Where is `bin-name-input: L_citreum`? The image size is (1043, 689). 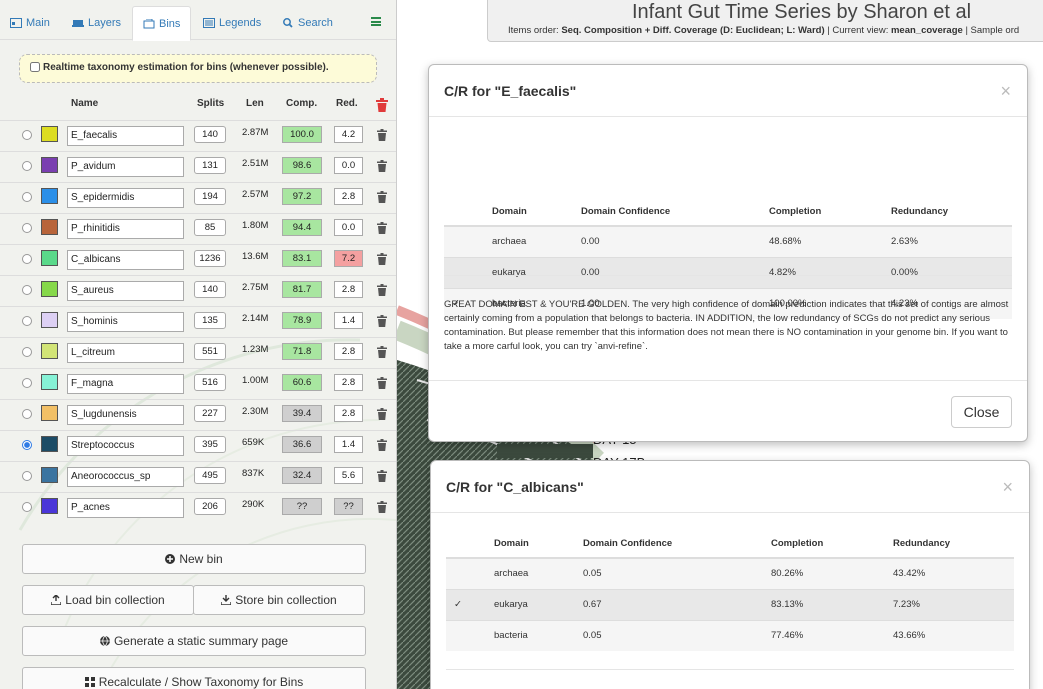 bin-name-input: L_citreum is located at coordinates (125, 353).